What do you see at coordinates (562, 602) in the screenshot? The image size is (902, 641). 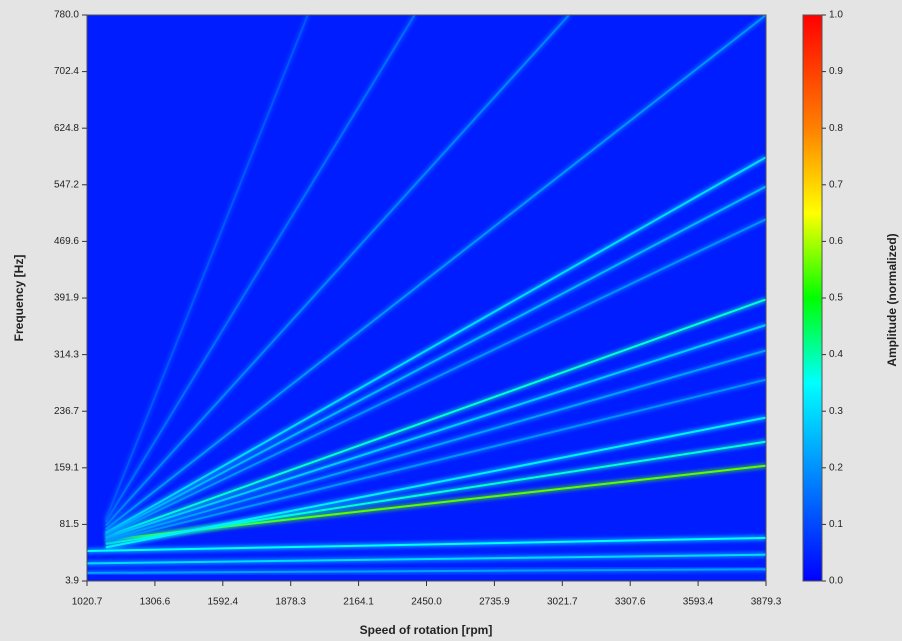 I see `x-tick-label: 3021.7` at bounding box center [562, 602].